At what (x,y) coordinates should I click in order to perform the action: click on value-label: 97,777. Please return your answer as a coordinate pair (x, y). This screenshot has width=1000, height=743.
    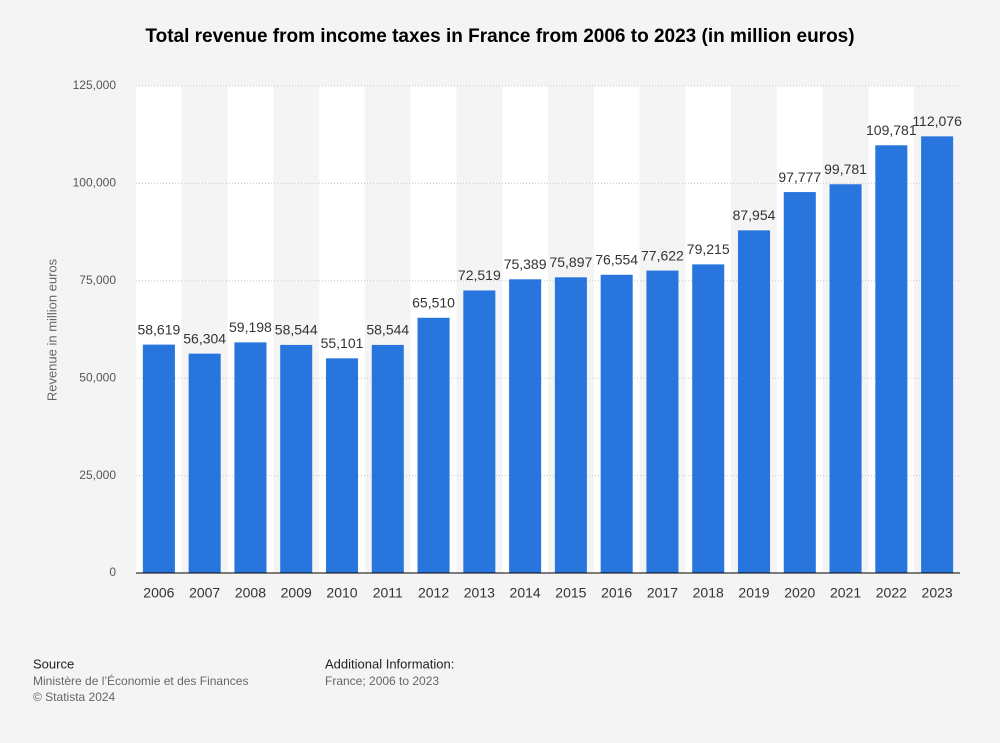
    Looking at the image, I should click on (799, 177).